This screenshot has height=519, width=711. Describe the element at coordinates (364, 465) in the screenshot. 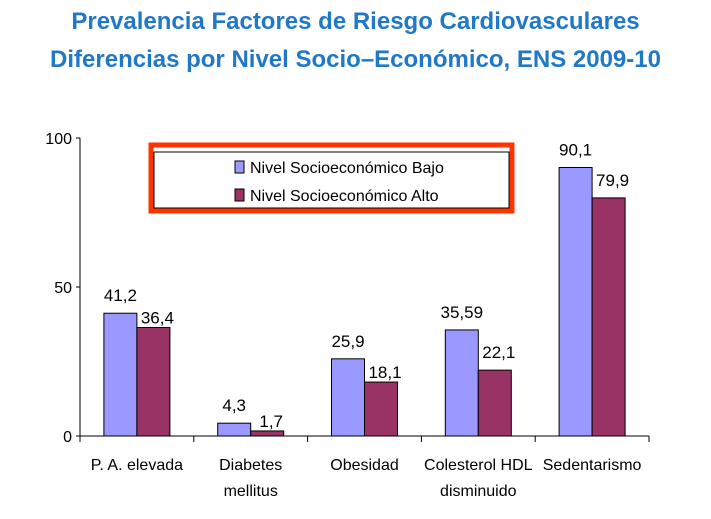

I see `x-tick-label: Obesidad` at that location.